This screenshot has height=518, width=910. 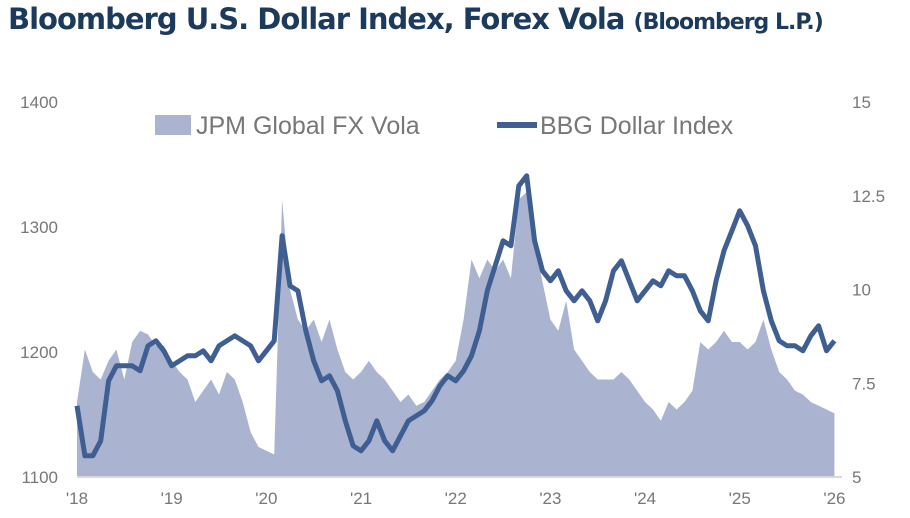 What do you see at coordinates (645, 498) in the screenshot?
I see `x-tick-label: '24` at bounding box center [645, 498].